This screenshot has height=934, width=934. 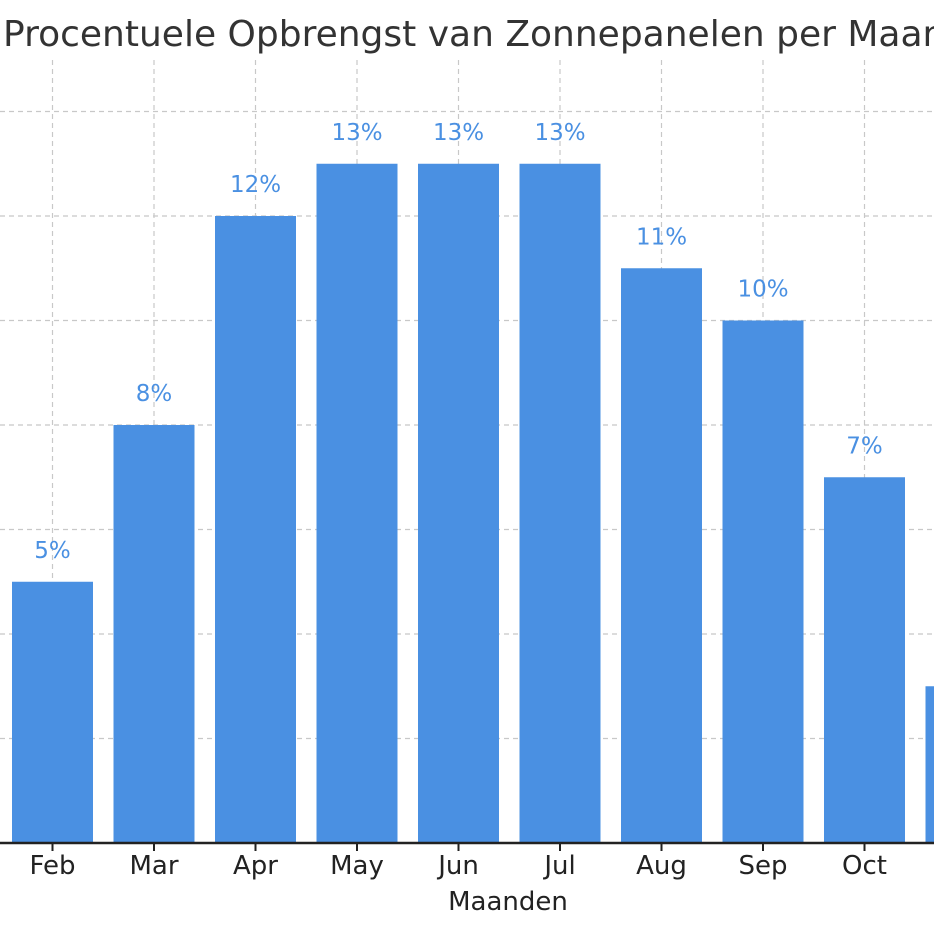 I want to click on data-label-apr: 12%, so click(x=255, y=185).